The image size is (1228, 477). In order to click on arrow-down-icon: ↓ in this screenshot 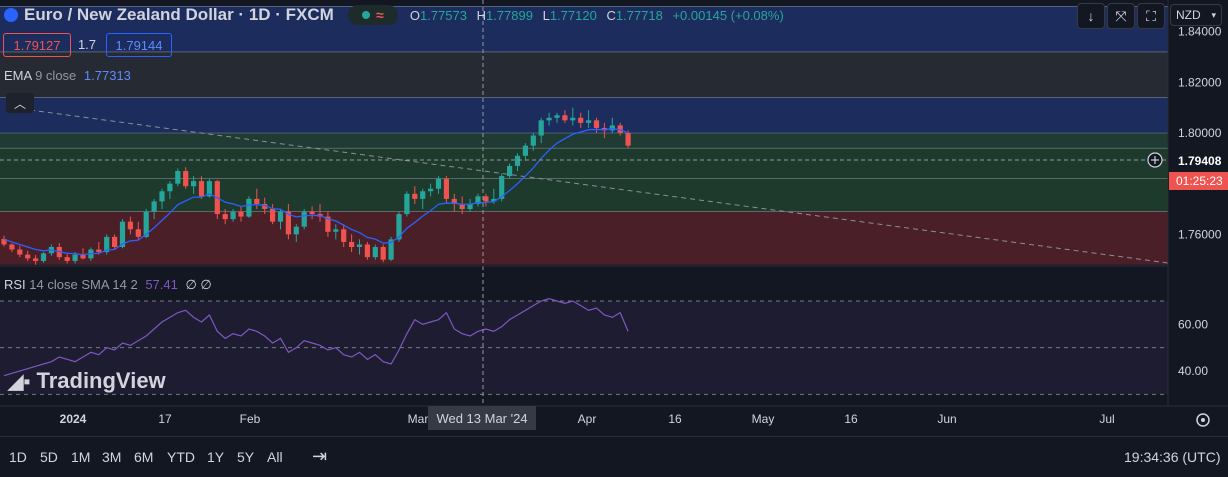, I will do `click(1091, 16)`.